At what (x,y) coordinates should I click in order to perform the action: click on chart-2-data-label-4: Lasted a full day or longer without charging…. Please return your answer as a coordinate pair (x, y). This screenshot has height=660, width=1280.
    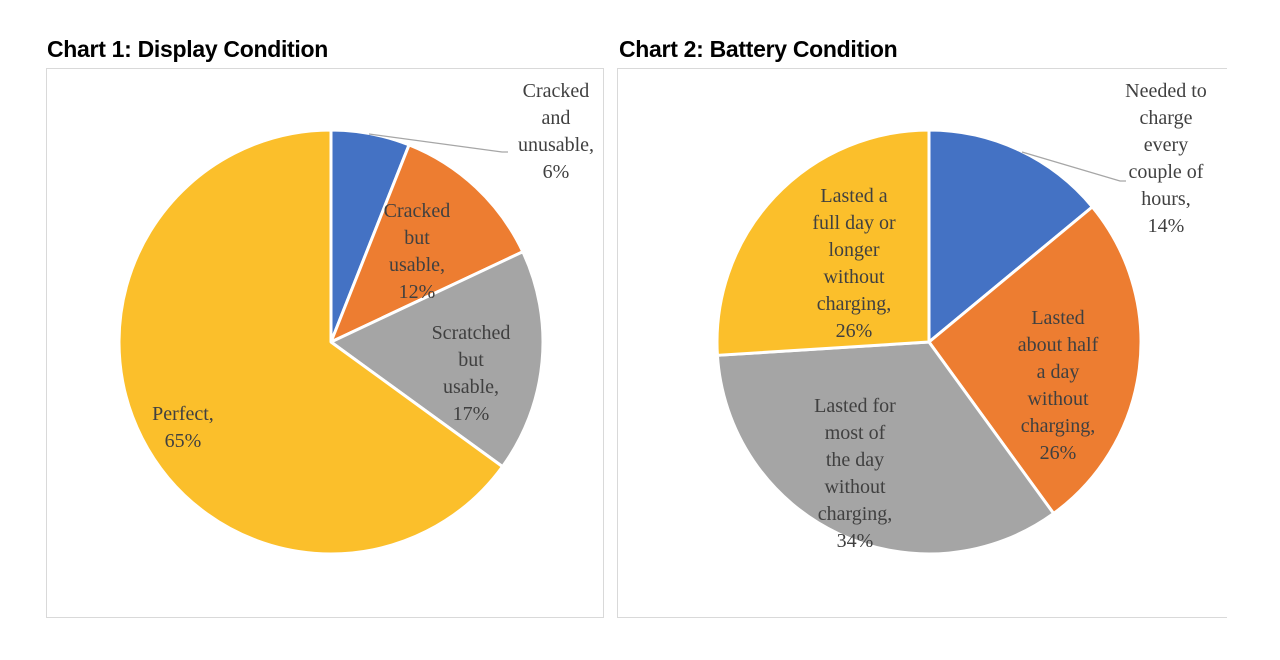
    Looking at the image, I should click on (854, 263).